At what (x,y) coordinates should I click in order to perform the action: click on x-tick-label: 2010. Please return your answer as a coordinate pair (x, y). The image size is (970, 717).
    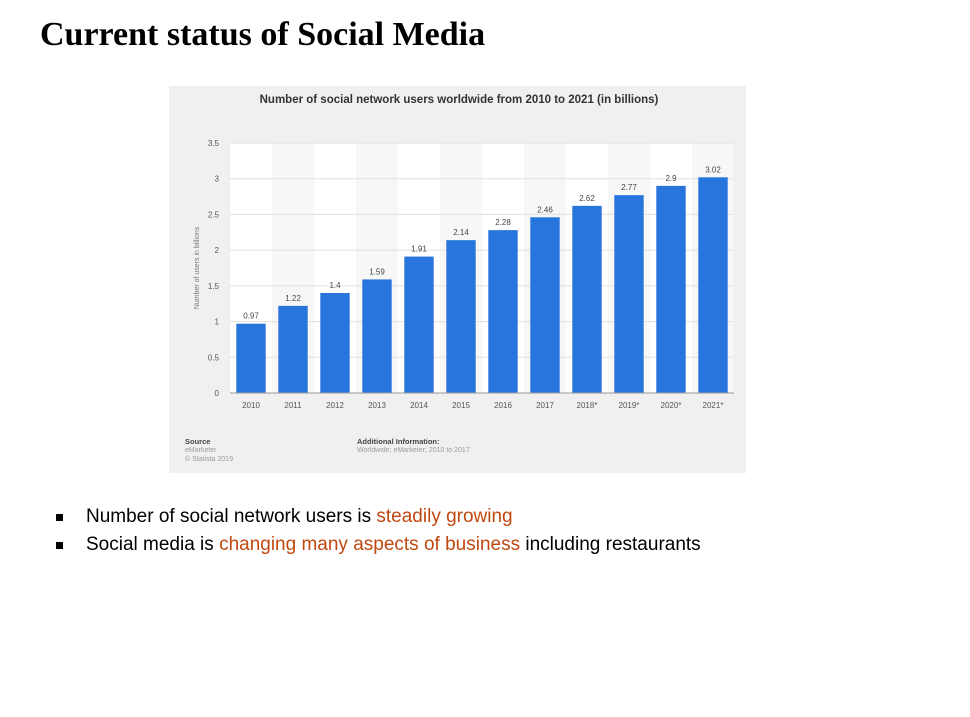
    Looking at the image, I should click on (251, 405).